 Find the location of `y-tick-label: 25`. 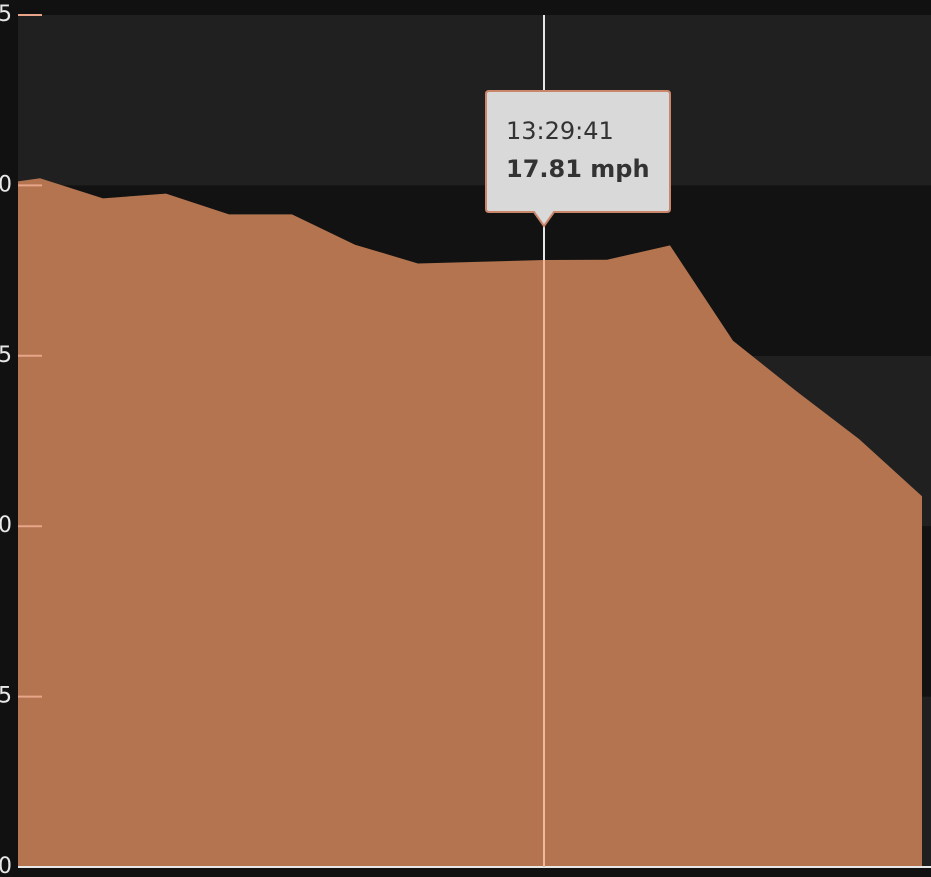

y-tick-label: 25 is located at coordinates (6, 14).